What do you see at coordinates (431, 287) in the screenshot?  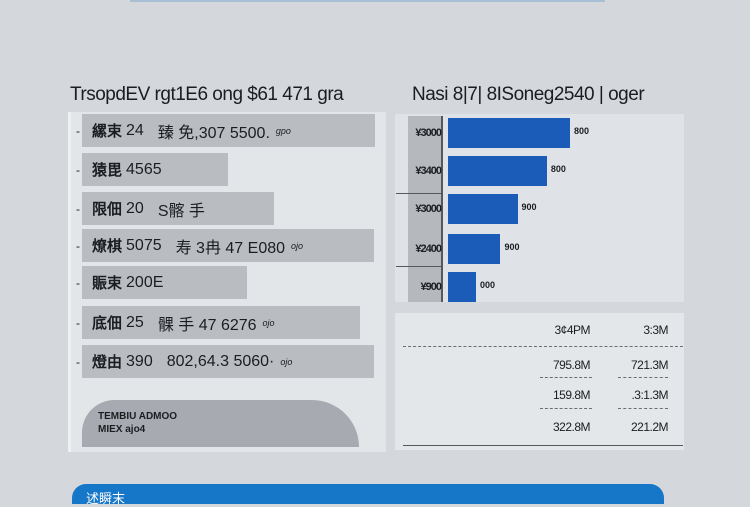 I see `y-tick-label: ¥900` at bounding box center [431, 287].